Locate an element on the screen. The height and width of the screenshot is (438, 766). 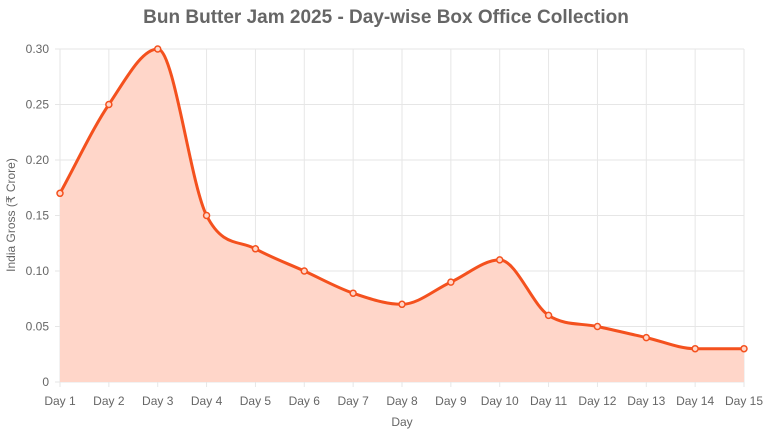
y-tick-label: 0.30 is located at coordinates (38, 49).